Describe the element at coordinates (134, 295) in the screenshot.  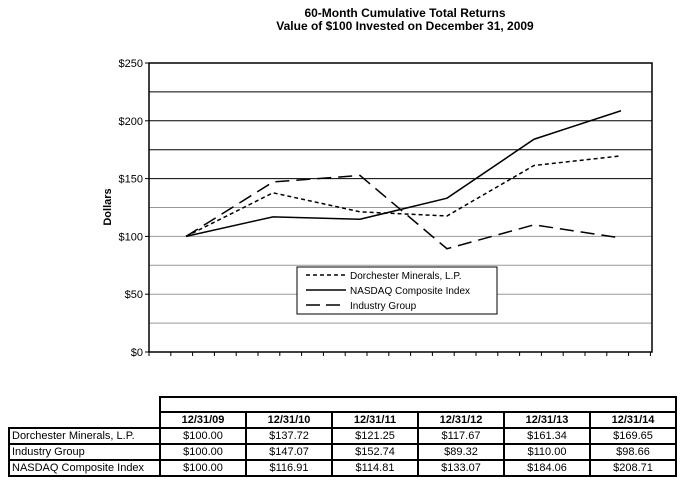
I see `y-tick-label: $50` at that location.